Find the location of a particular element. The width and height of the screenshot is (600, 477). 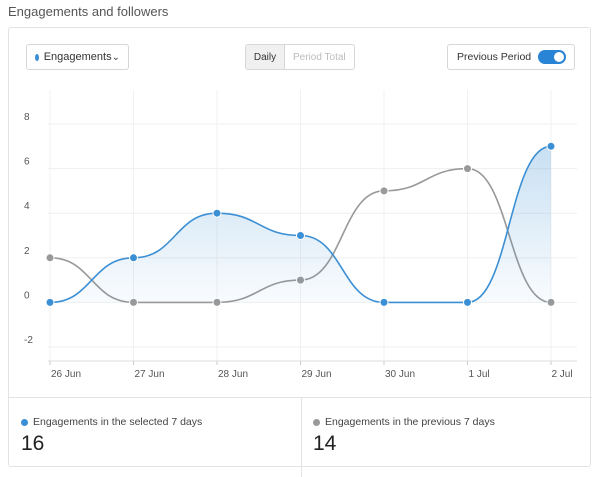

y-tick-label: 0 is located at coordinates (27, 295).